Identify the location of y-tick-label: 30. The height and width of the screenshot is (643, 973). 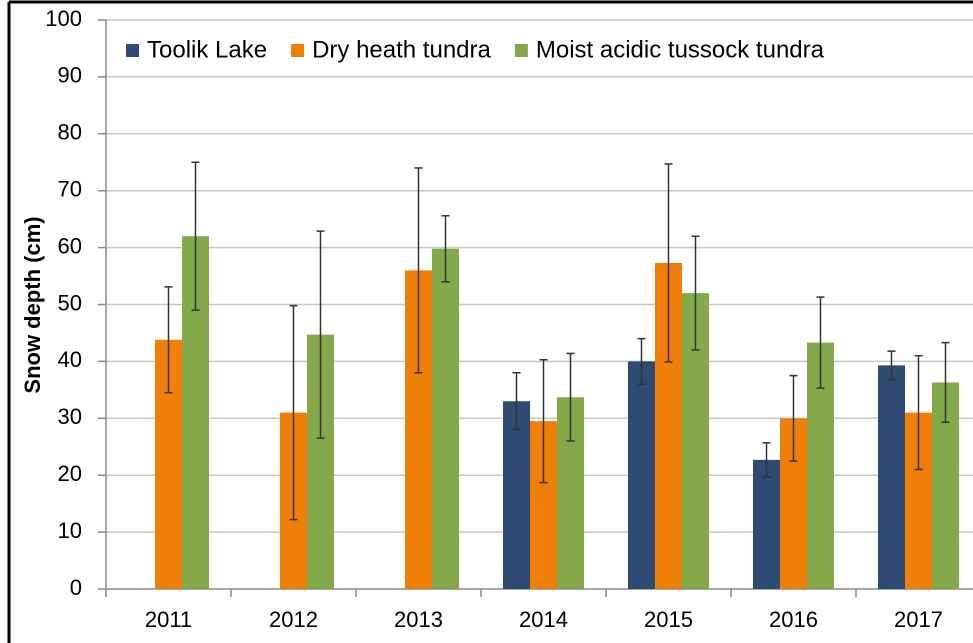
(70, 416).